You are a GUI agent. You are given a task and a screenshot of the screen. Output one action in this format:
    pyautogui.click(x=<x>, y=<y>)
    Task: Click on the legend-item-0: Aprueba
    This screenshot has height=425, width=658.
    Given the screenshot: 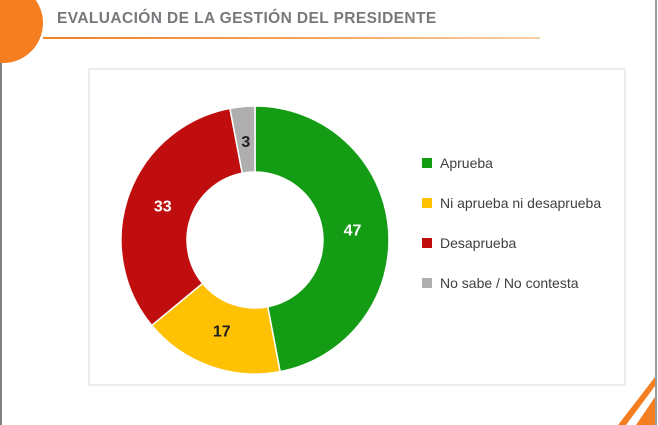 What is the action you would take?
    pyautogui.click(x=511, y=163)
    